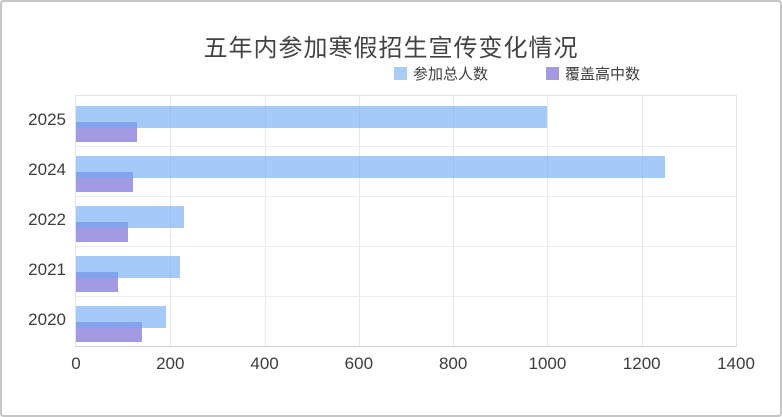 Image resolution: width=782 pixels, height=417 pixels. Describe the element at coordinates (391, 365) in the screenshot. I see `x-axis-labels: 0 200 400 600 800 1000 1200 1400` at that location.